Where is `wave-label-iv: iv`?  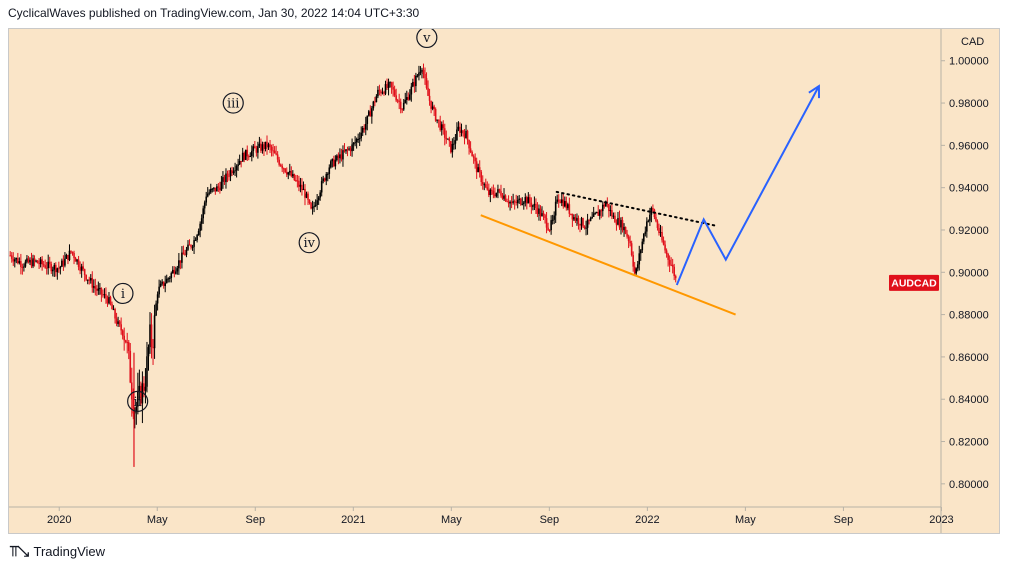
wave-label-iv: iv is located at coordinates (309, 243).